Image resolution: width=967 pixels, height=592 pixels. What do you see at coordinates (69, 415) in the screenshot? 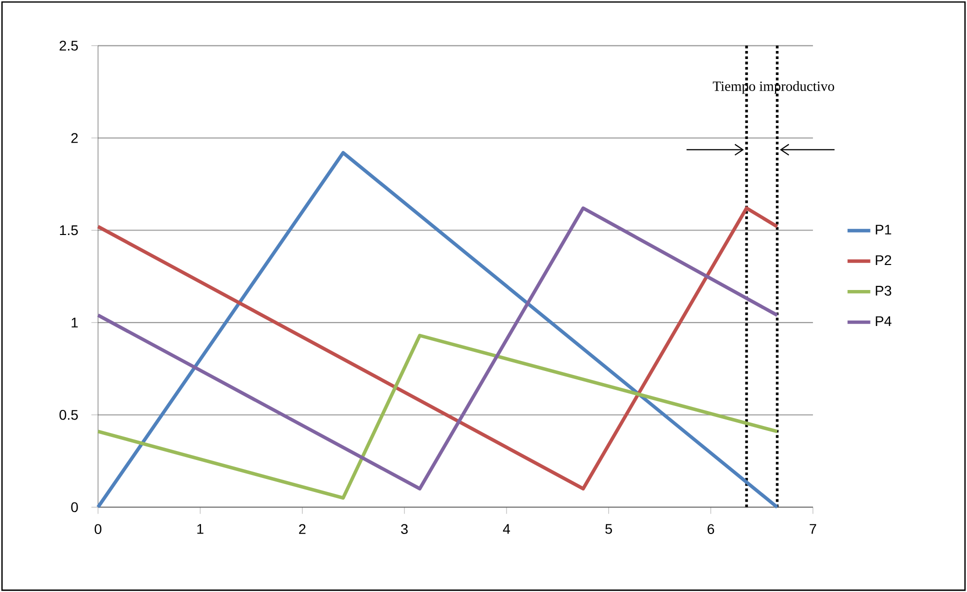
I see `y-tick-label: 0.5` at bounding box center [69, 415].